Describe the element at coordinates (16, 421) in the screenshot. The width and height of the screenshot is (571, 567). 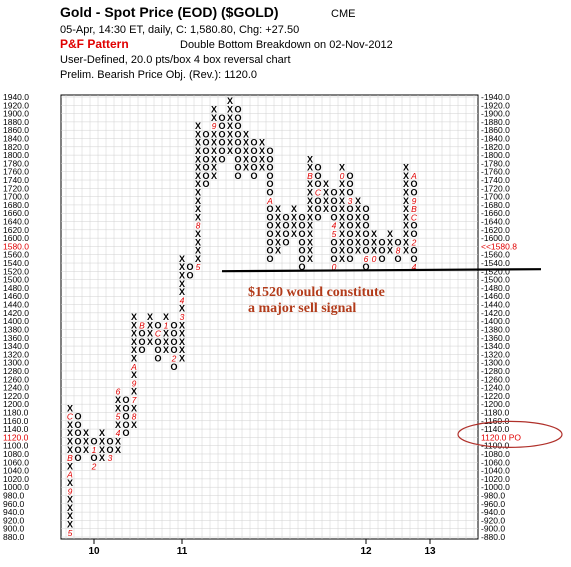
I see `y-tick-label-left: 1160.0` at that location.